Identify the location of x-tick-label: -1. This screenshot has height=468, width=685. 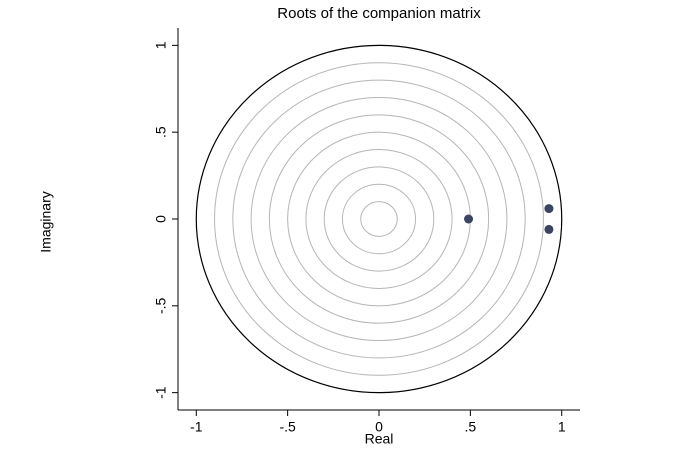
(196, 427).